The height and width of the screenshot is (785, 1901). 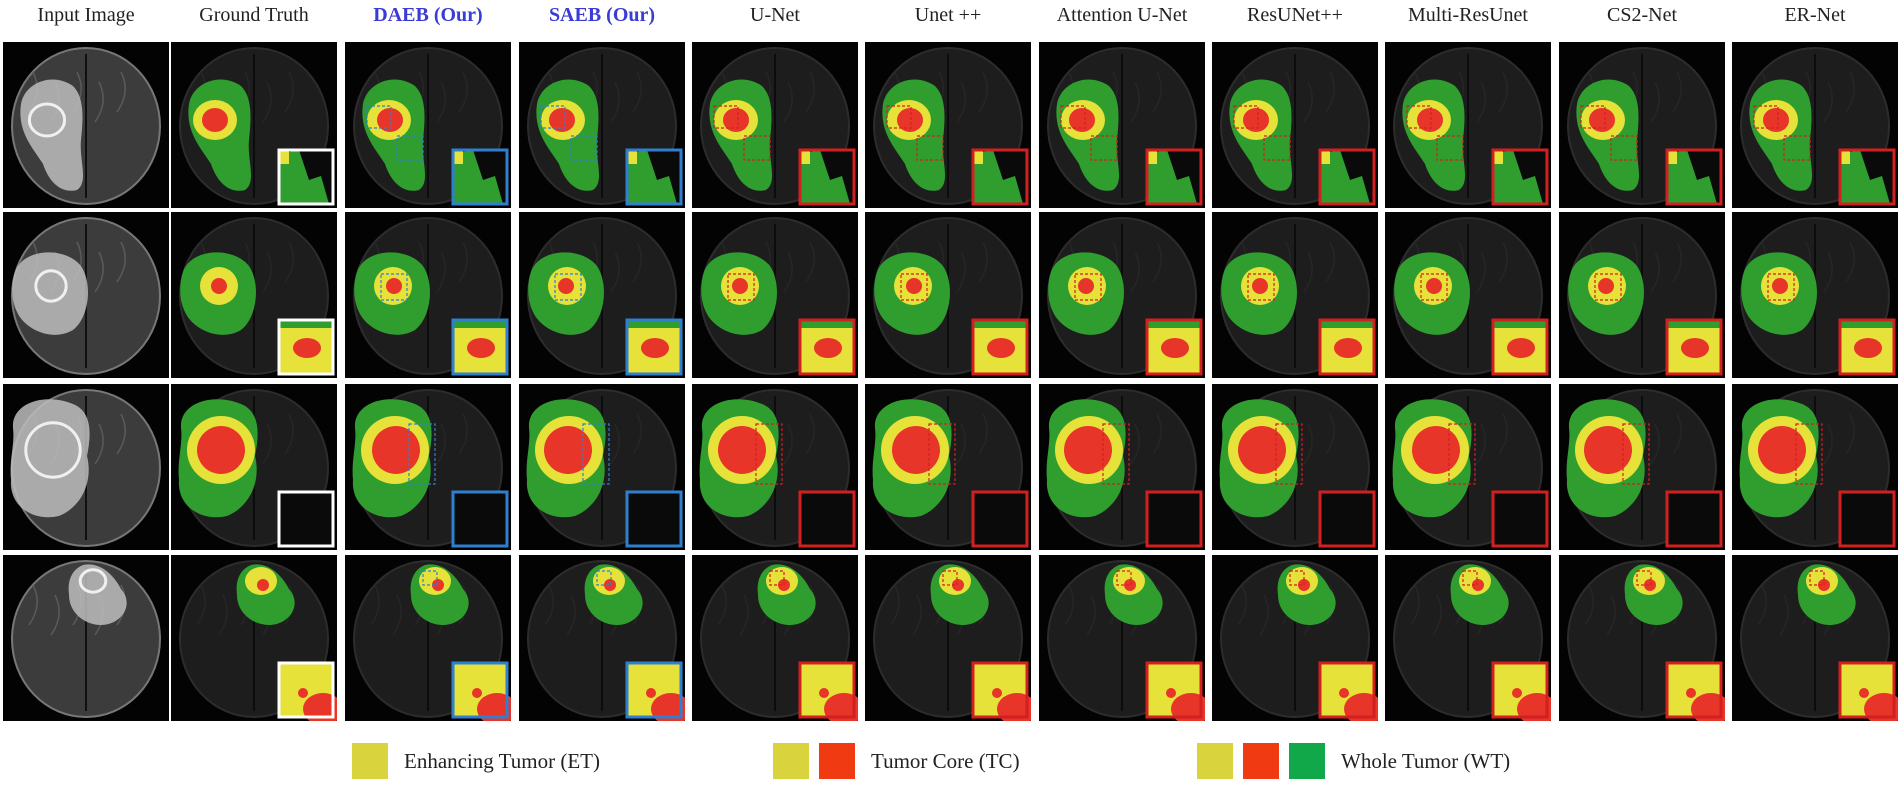 What do you see at coordinates (86, 15) in the screenshot?
I see `column-header: Input Image` at bounding box center [86, 15].